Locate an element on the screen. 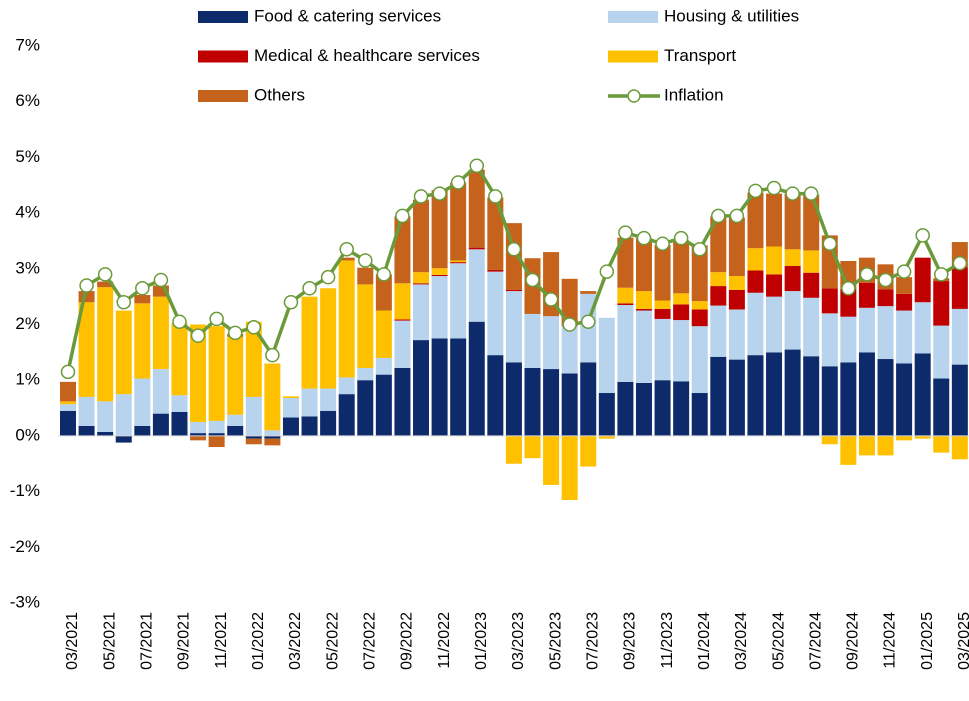  legend-item: Others is located at coordinates (251, 94).